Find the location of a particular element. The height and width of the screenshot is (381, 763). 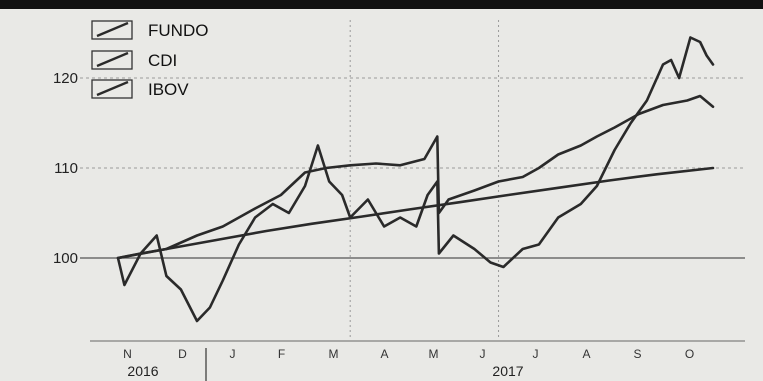

legend-item-fundo: FUNDO is located at coordinates (149, 30).